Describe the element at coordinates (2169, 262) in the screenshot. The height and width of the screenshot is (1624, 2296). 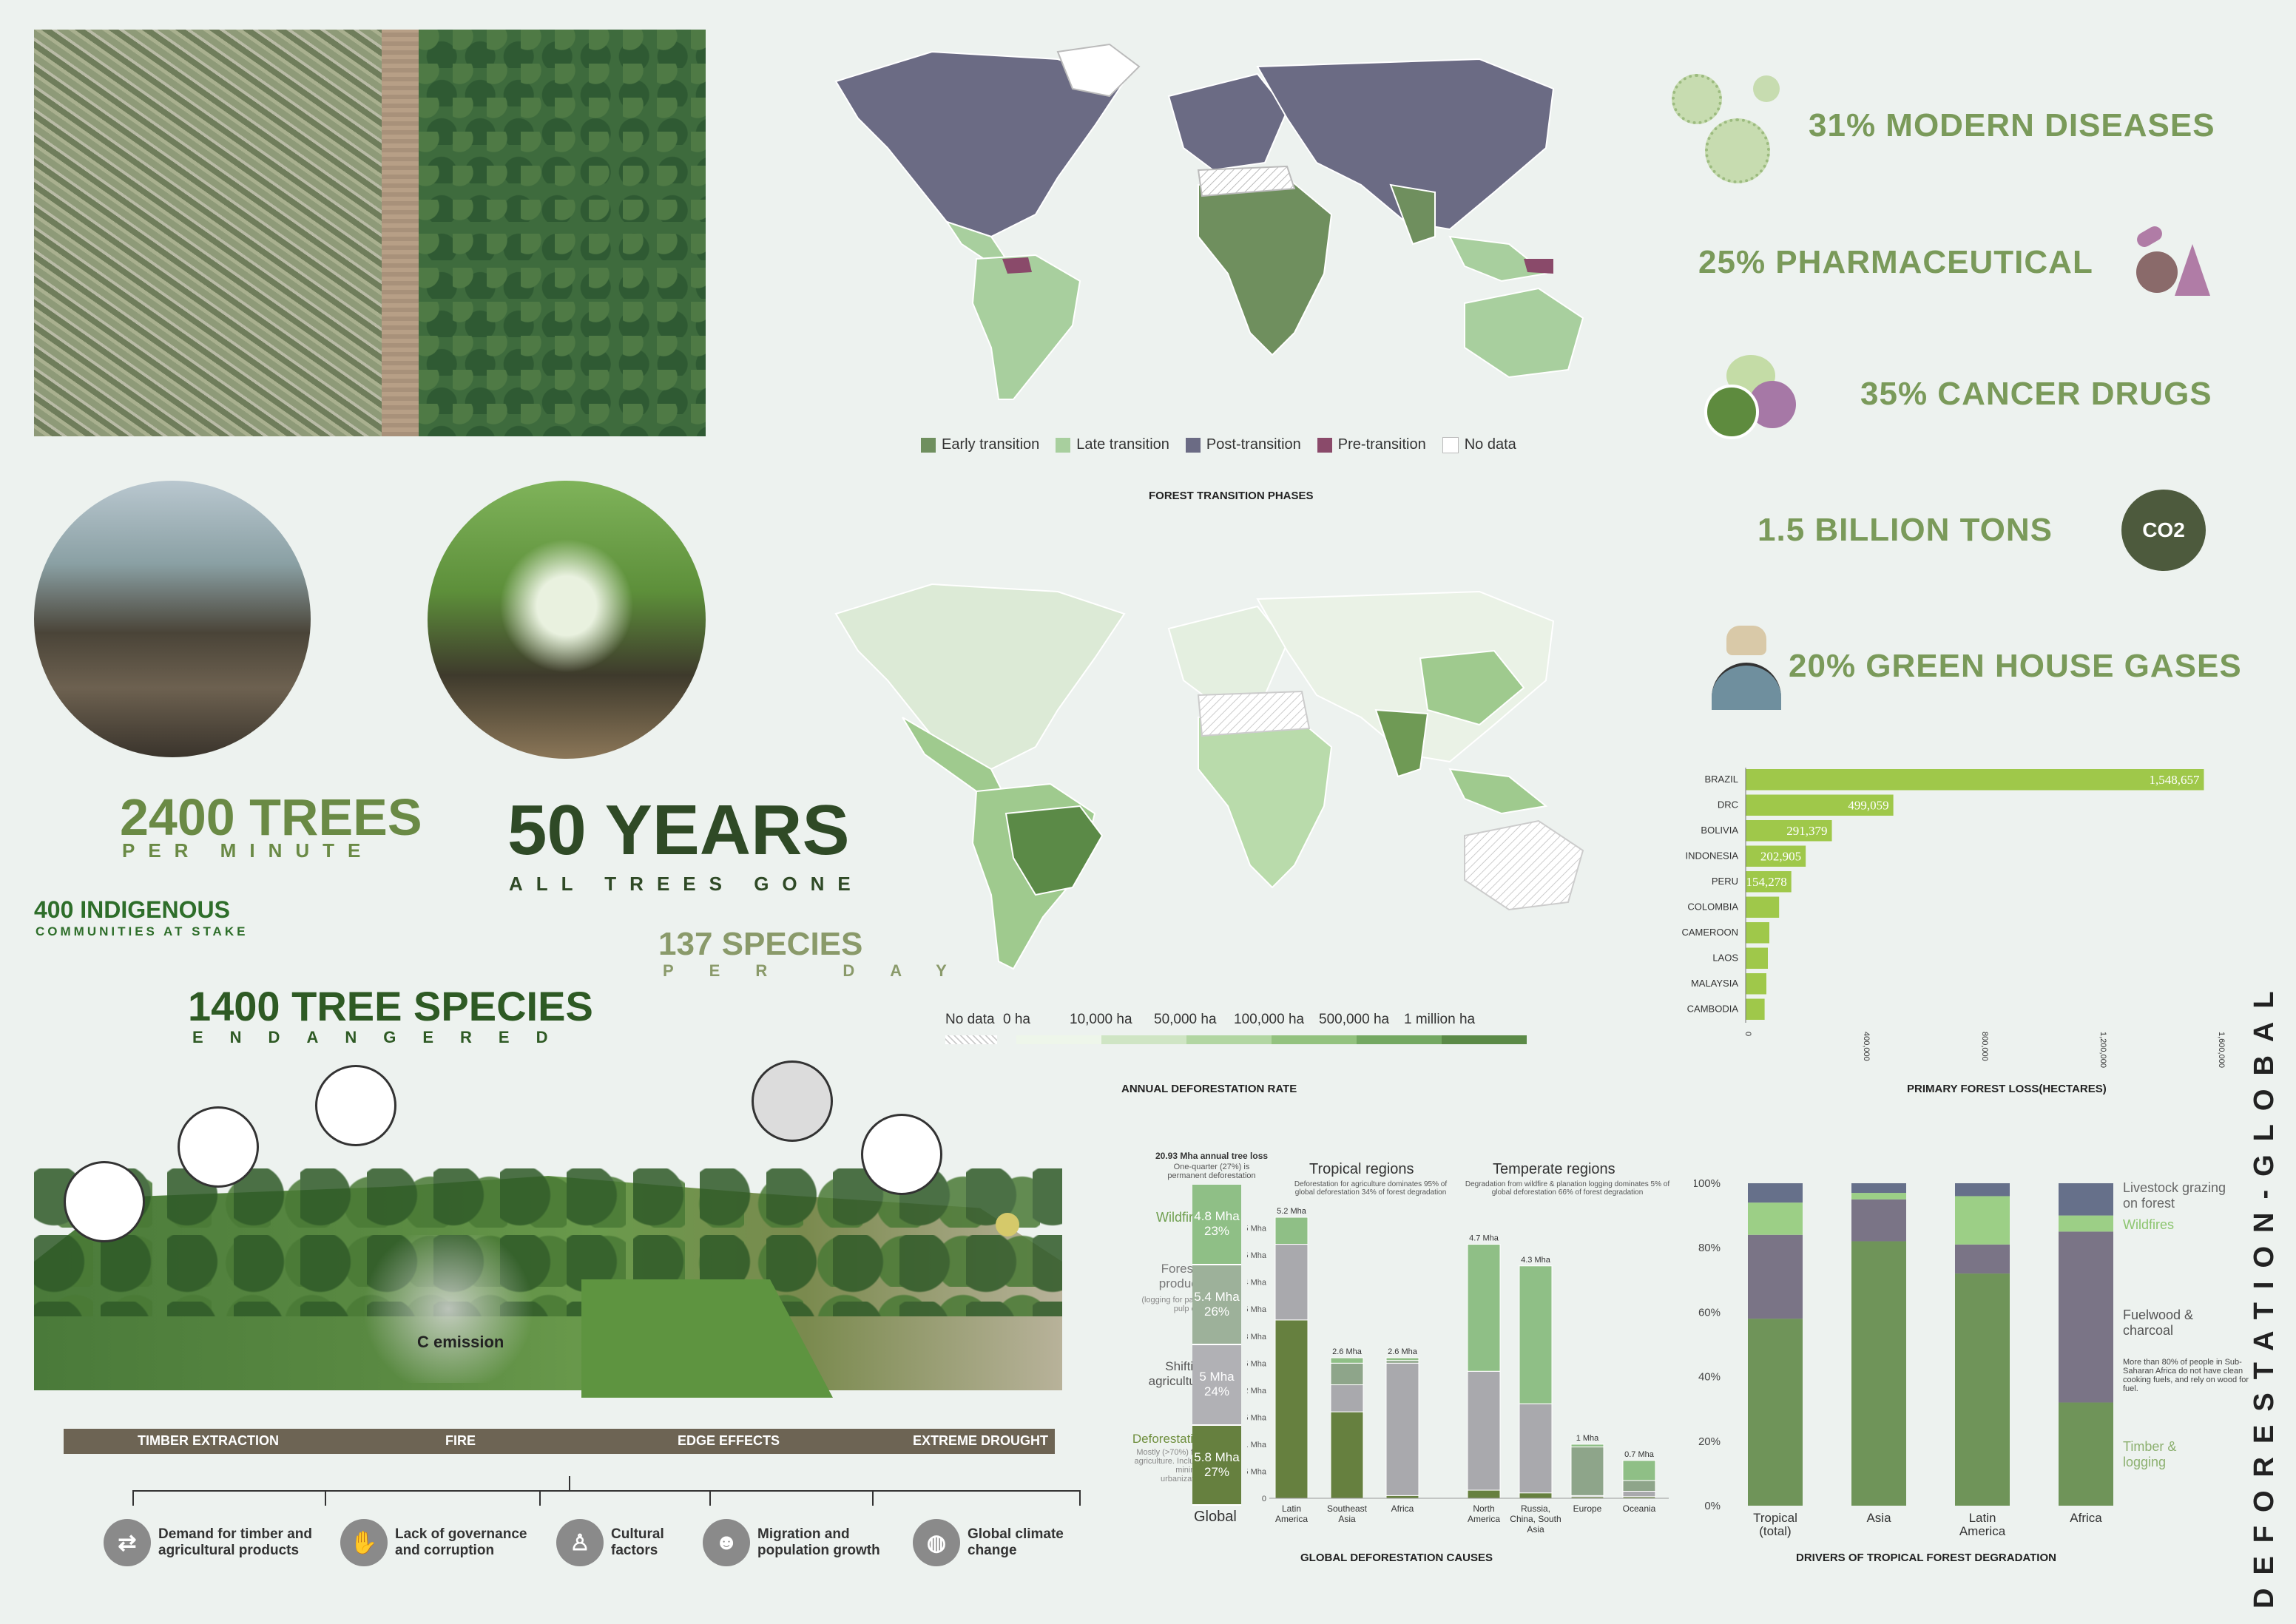
I see `lab-flask-icon` at that location.